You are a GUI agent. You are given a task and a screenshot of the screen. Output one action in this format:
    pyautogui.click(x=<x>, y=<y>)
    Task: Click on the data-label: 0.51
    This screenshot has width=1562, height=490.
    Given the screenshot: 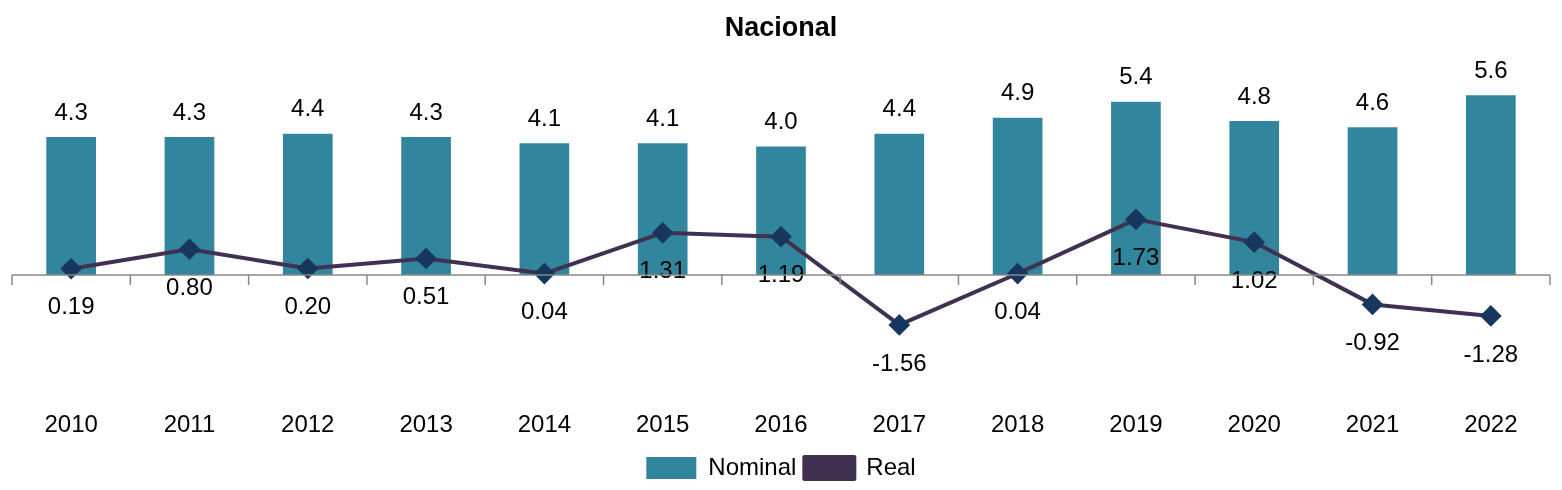 What is the action you would take?
    pyautogui.click(x=426, y=296)
    